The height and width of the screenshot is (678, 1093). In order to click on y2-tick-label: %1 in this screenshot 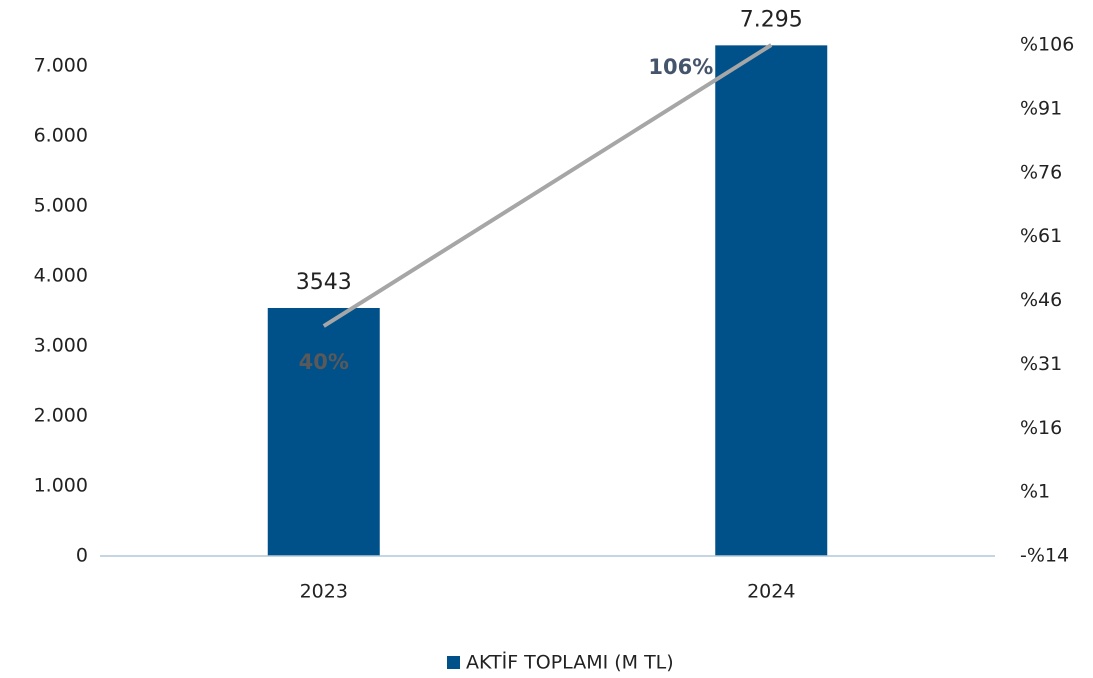, I will do `click(1035, 492)`.